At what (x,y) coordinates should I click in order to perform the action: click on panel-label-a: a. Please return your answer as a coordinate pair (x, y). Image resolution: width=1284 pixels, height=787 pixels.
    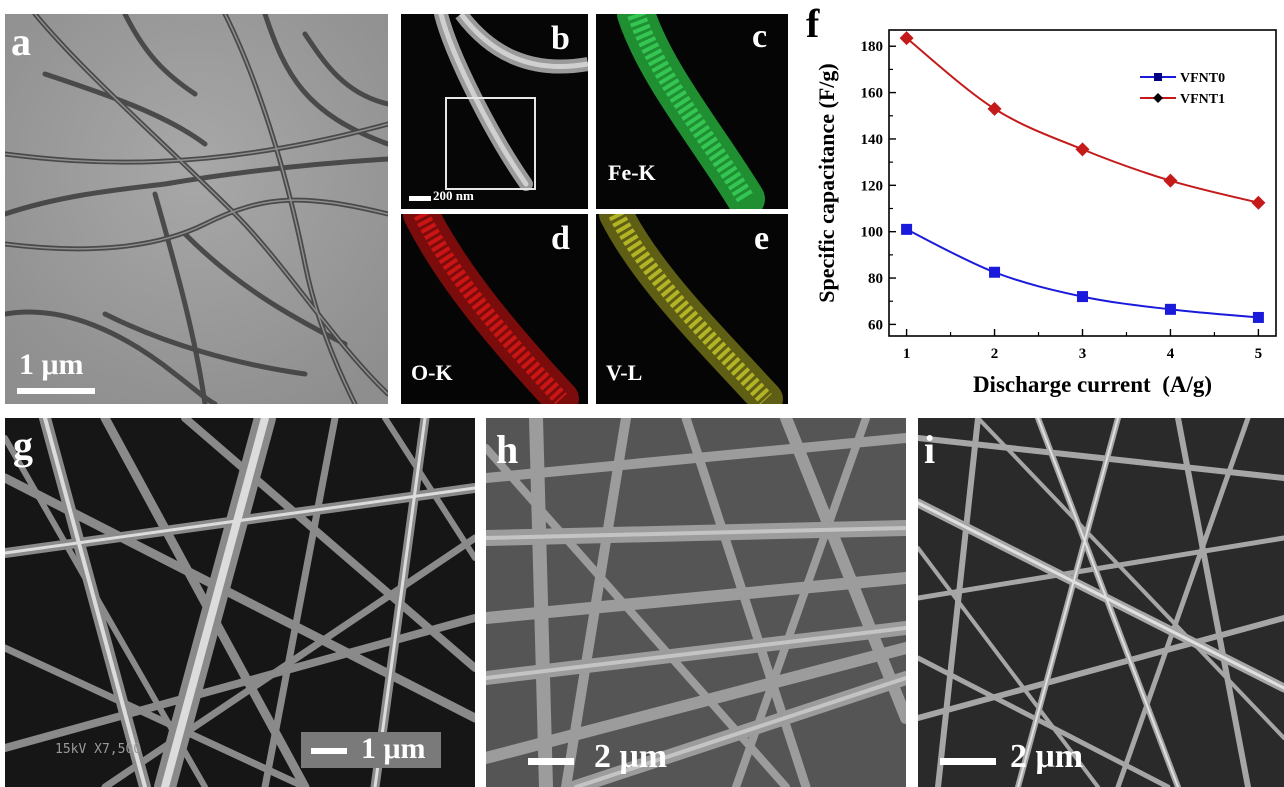
    Looking at the image, I should click on (21, 41).